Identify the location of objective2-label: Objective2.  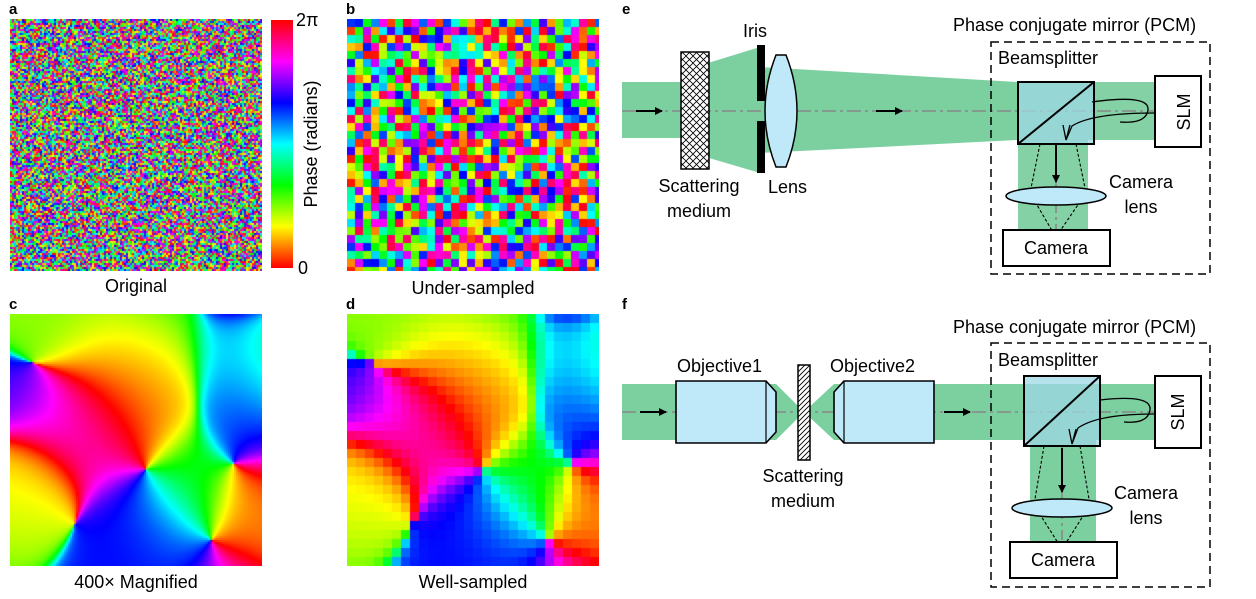
(872, 366).